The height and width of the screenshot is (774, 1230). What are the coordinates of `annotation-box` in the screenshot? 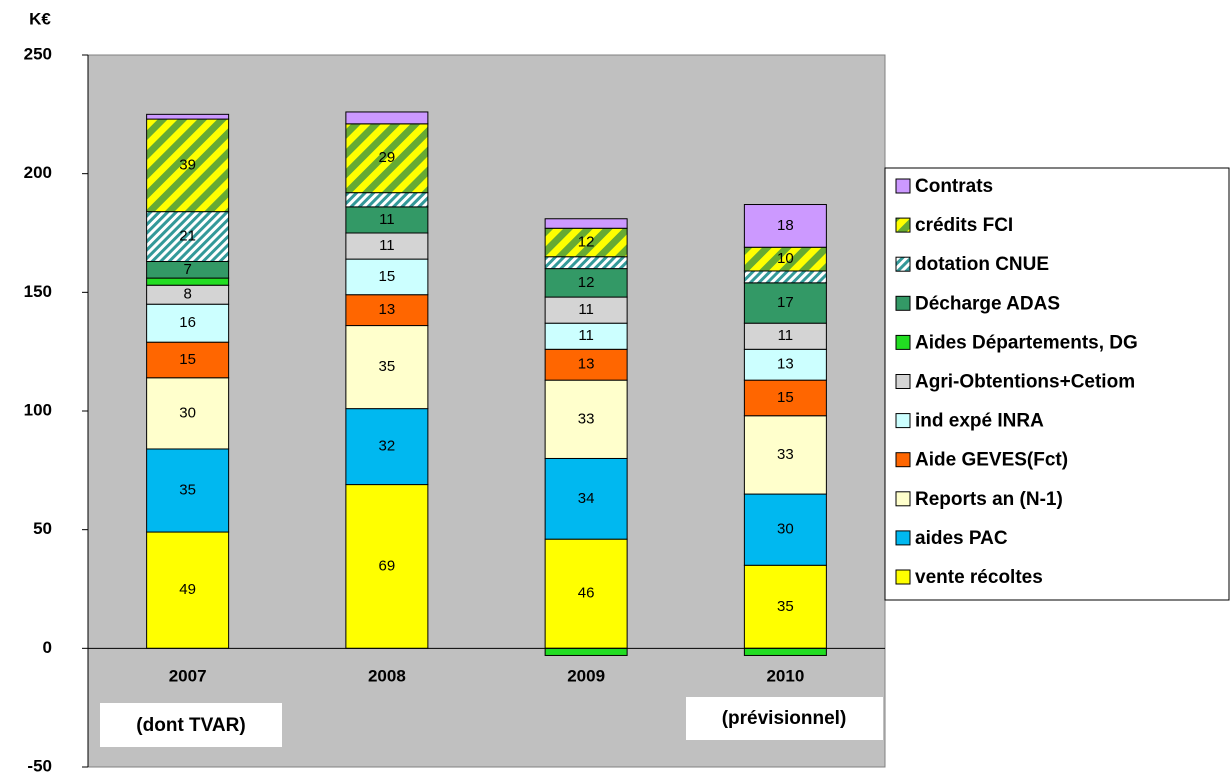 It's located at (784, 718).